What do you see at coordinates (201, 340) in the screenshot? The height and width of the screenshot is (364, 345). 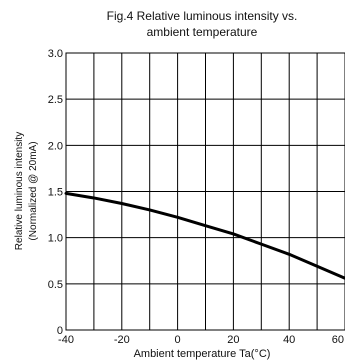 I see `x-tick-labels: -40 -20 0 20 40 60` at bounding box center [201, 340].